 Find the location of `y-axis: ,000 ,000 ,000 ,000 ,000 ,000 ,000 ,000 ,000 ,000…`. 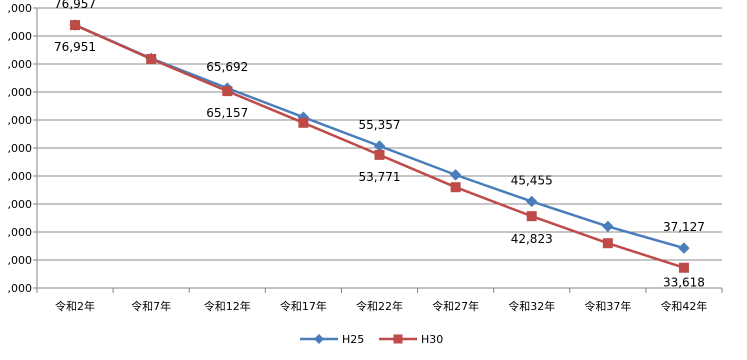

y-axis: ,000 ,000 ,000 ,000 ,000 ,000 ,000 ,000 ,000 ,000… is located at coordinates (23, 148).